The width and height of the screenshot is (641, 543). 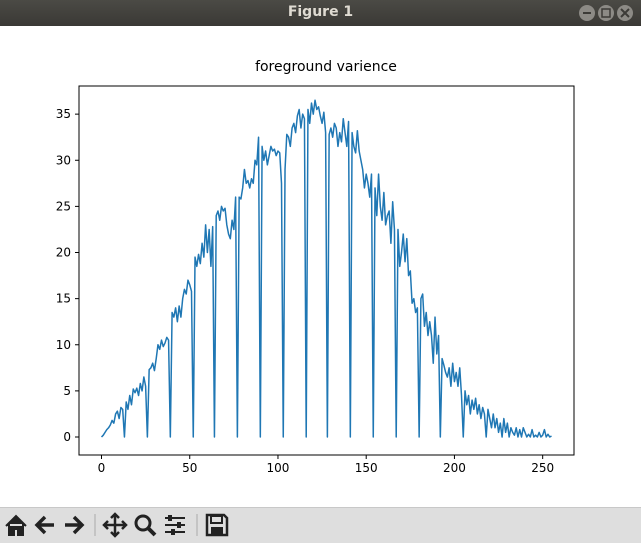 I want to click on subplots-button, so click(x=175, y=525).